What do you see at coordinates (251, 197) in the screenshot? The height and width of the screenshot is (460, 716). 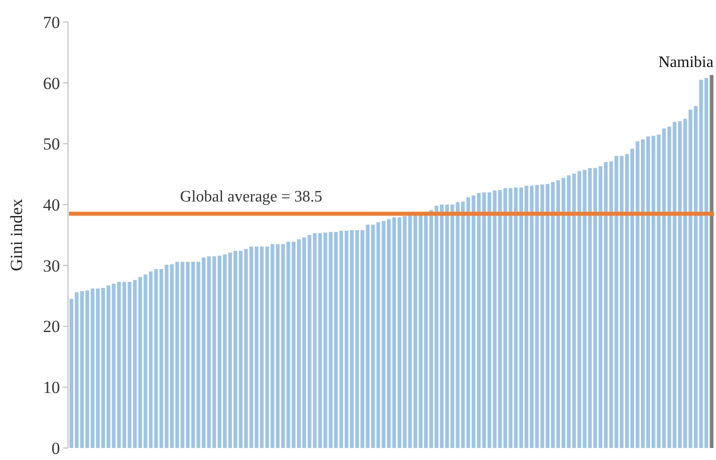 I see `ref-line-label: Global average = 38.5` at bounding box center [251, 197].